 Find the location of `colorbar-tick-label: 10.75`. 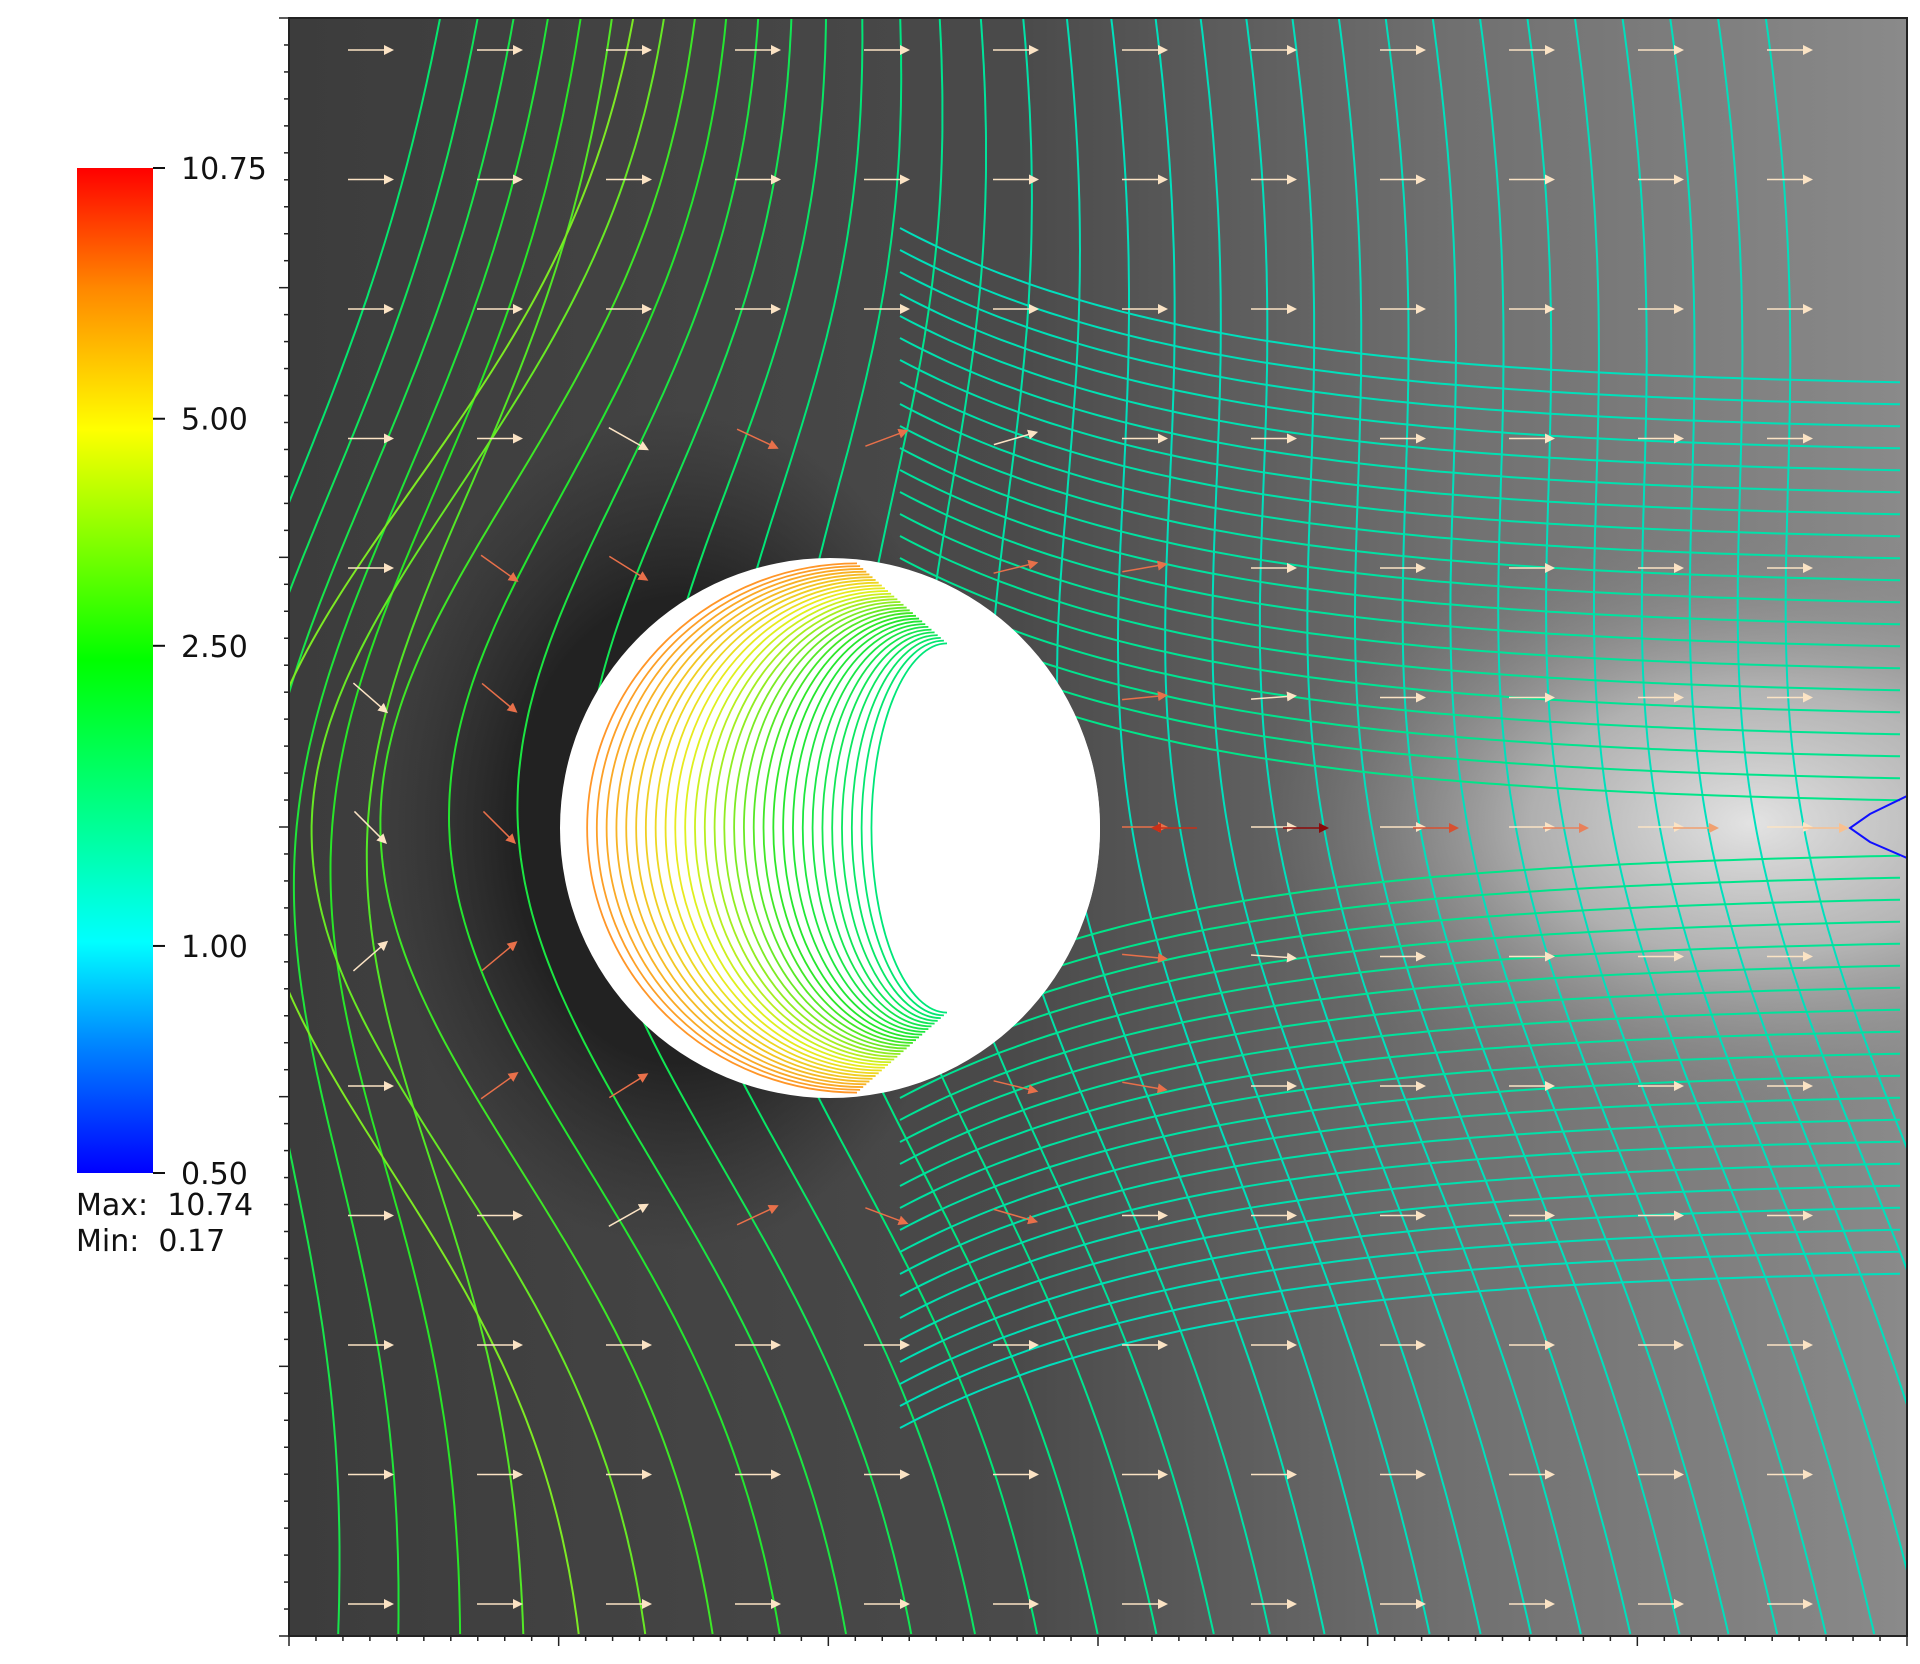

colorbar-tick-label: 10.75 is located at coordinates (224, 169).